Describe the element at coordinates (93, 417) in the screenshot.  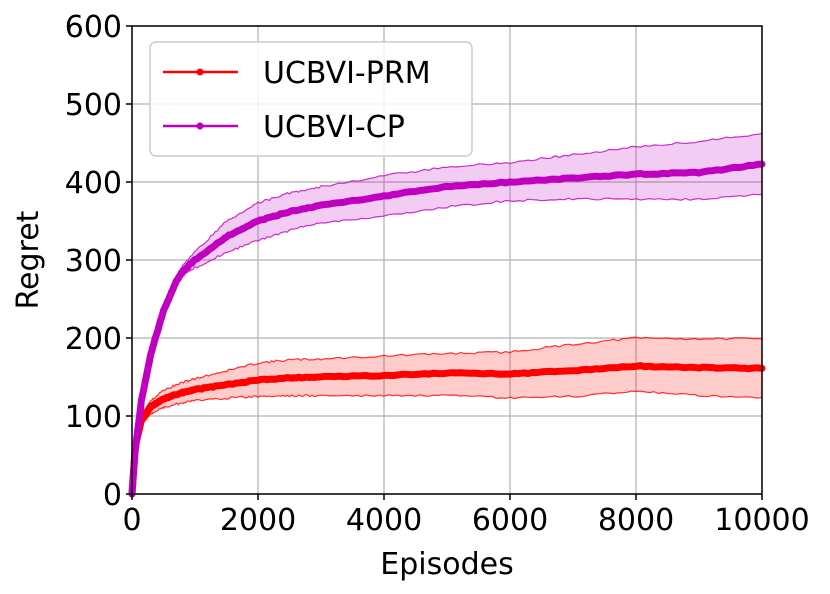
I see `y-tick-label-100: 100` at that location.